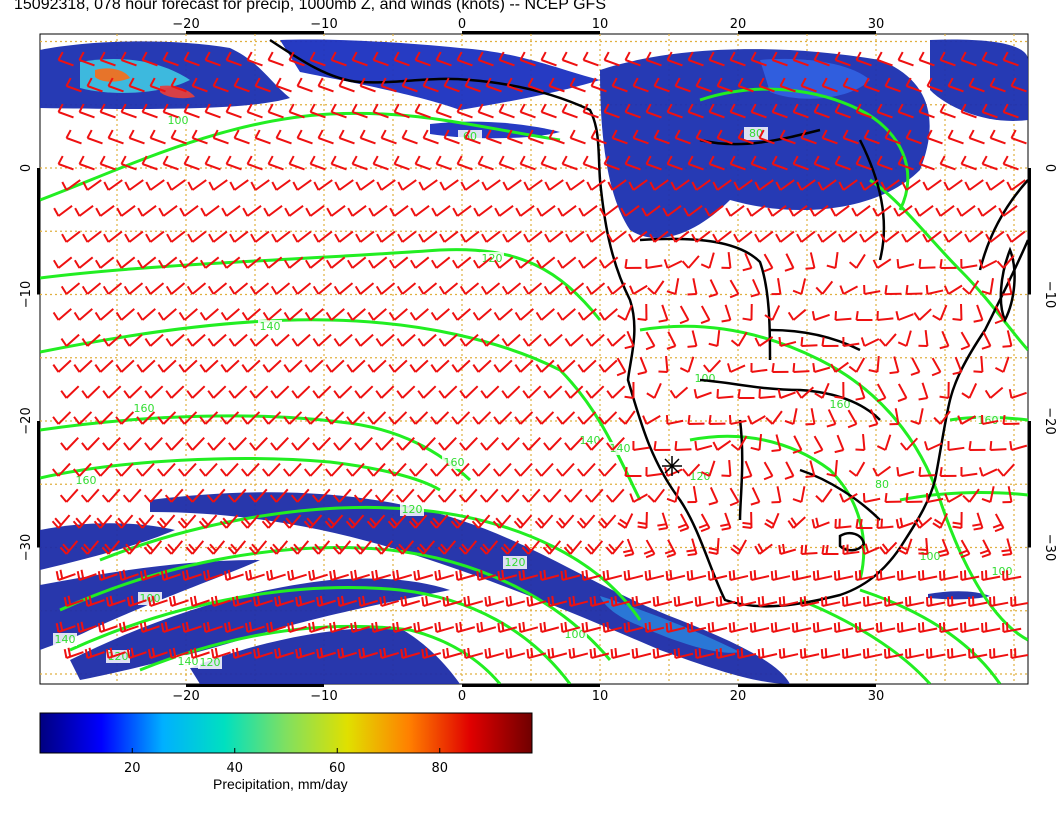 This screenshot has width=1056, height=816. What do you see at coordinates (26, 168) in the screenshot?
I see `lat-tick-left: 0` at bounding box center [26, 168].